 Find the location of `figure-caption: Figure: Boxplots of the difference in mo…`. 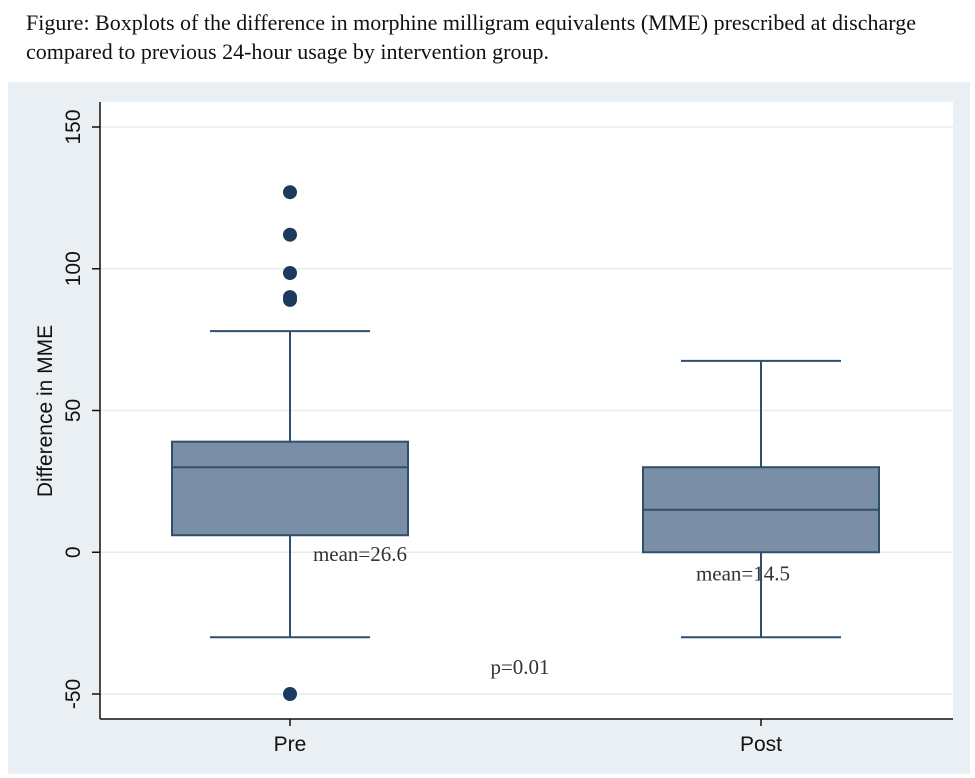

figure-caption: Figure: Boxplots of the difference in mo… is located at coordinates (471, 37).